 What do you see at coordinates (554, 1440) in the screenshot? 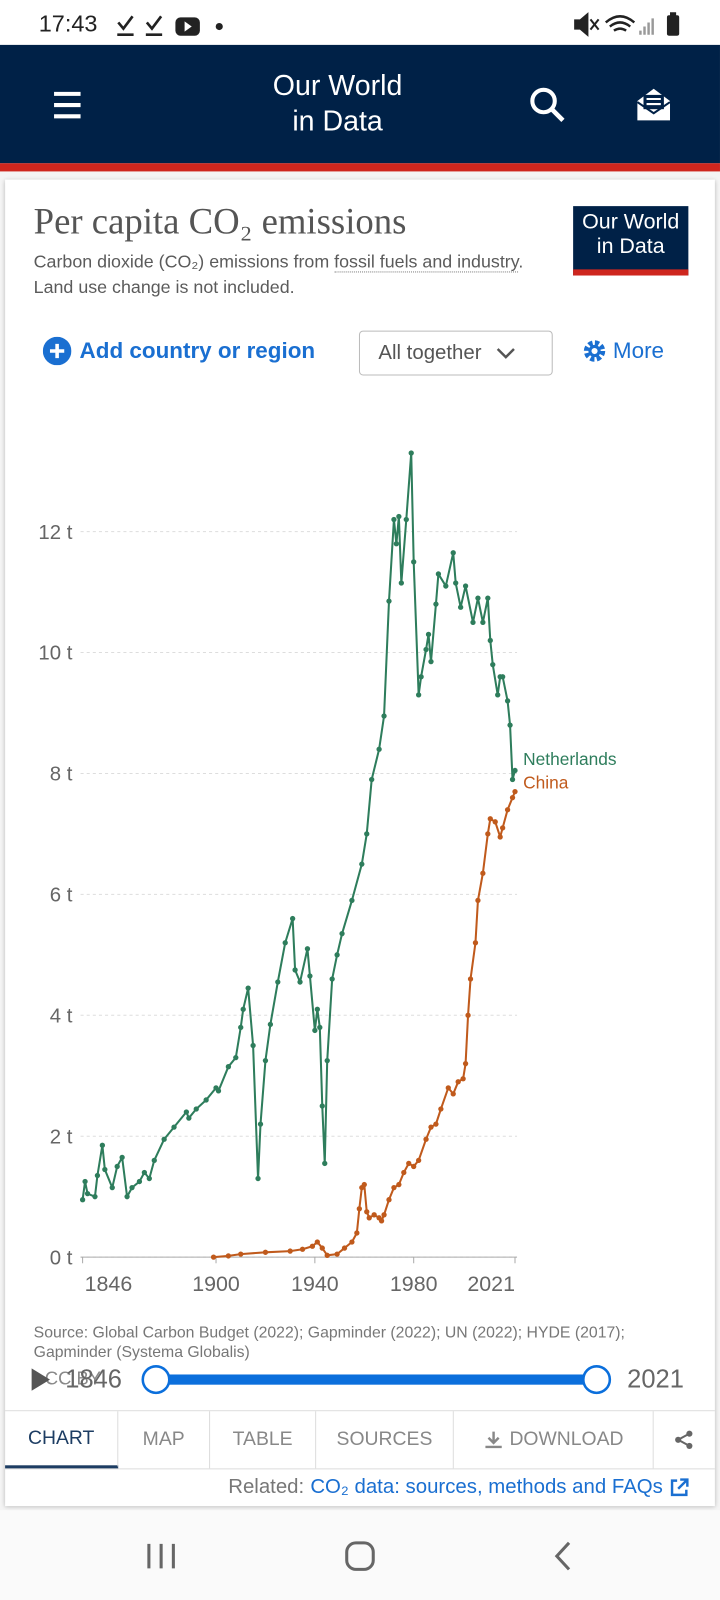
I see `tab: DOWNLOAD` at bounding box center [554, 1440].